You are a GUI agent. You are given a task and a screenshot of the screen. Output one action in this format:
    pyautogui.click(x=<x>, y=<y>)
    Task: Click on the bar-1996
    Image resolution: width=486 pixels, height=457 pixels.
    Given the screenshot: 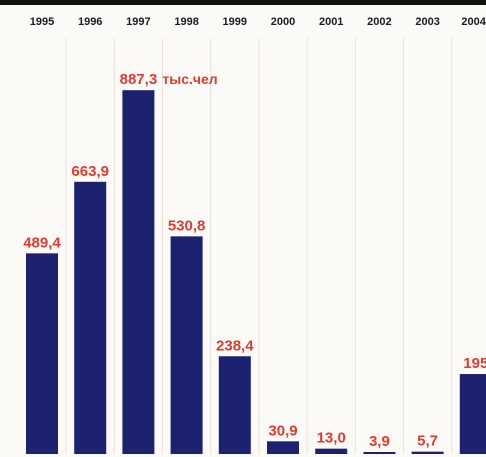 What is the action you would take?
    pyautogui.click(x=90, y=317)
    